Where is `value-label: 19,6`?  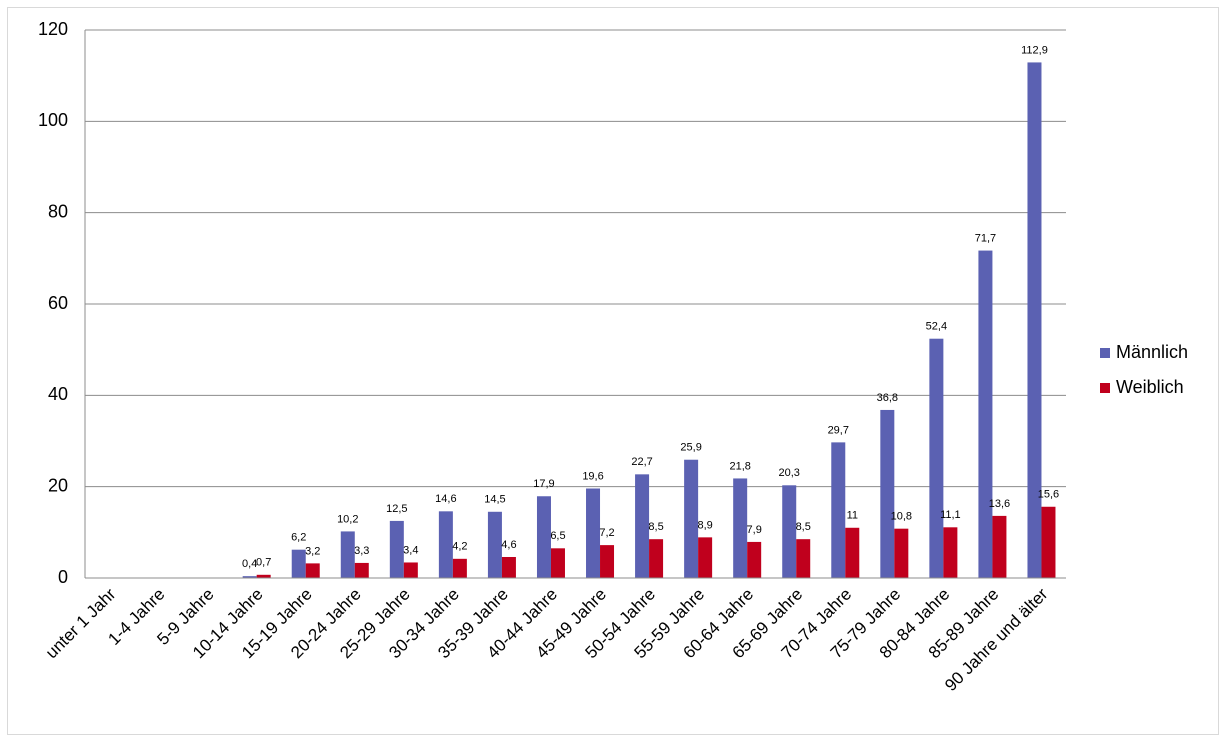
value-label: 19,6 is located at coordinates (592, 476).